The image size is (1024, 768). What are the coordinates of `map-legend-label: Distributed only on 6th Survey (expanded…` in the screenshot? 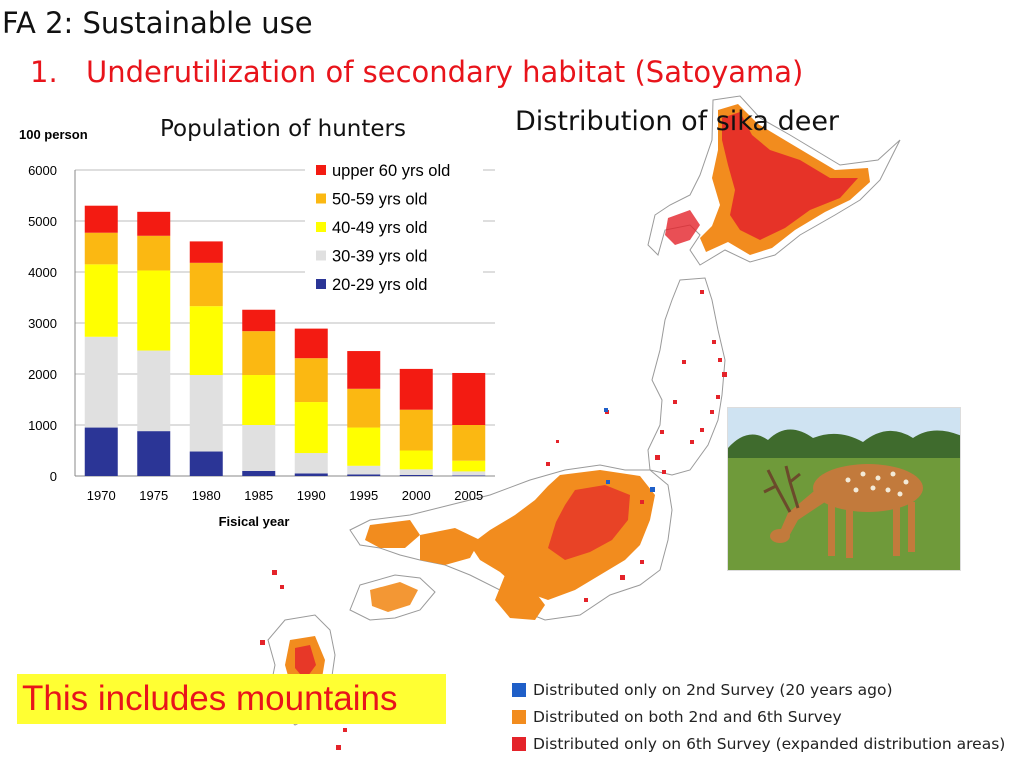 It's located at (769, 743).